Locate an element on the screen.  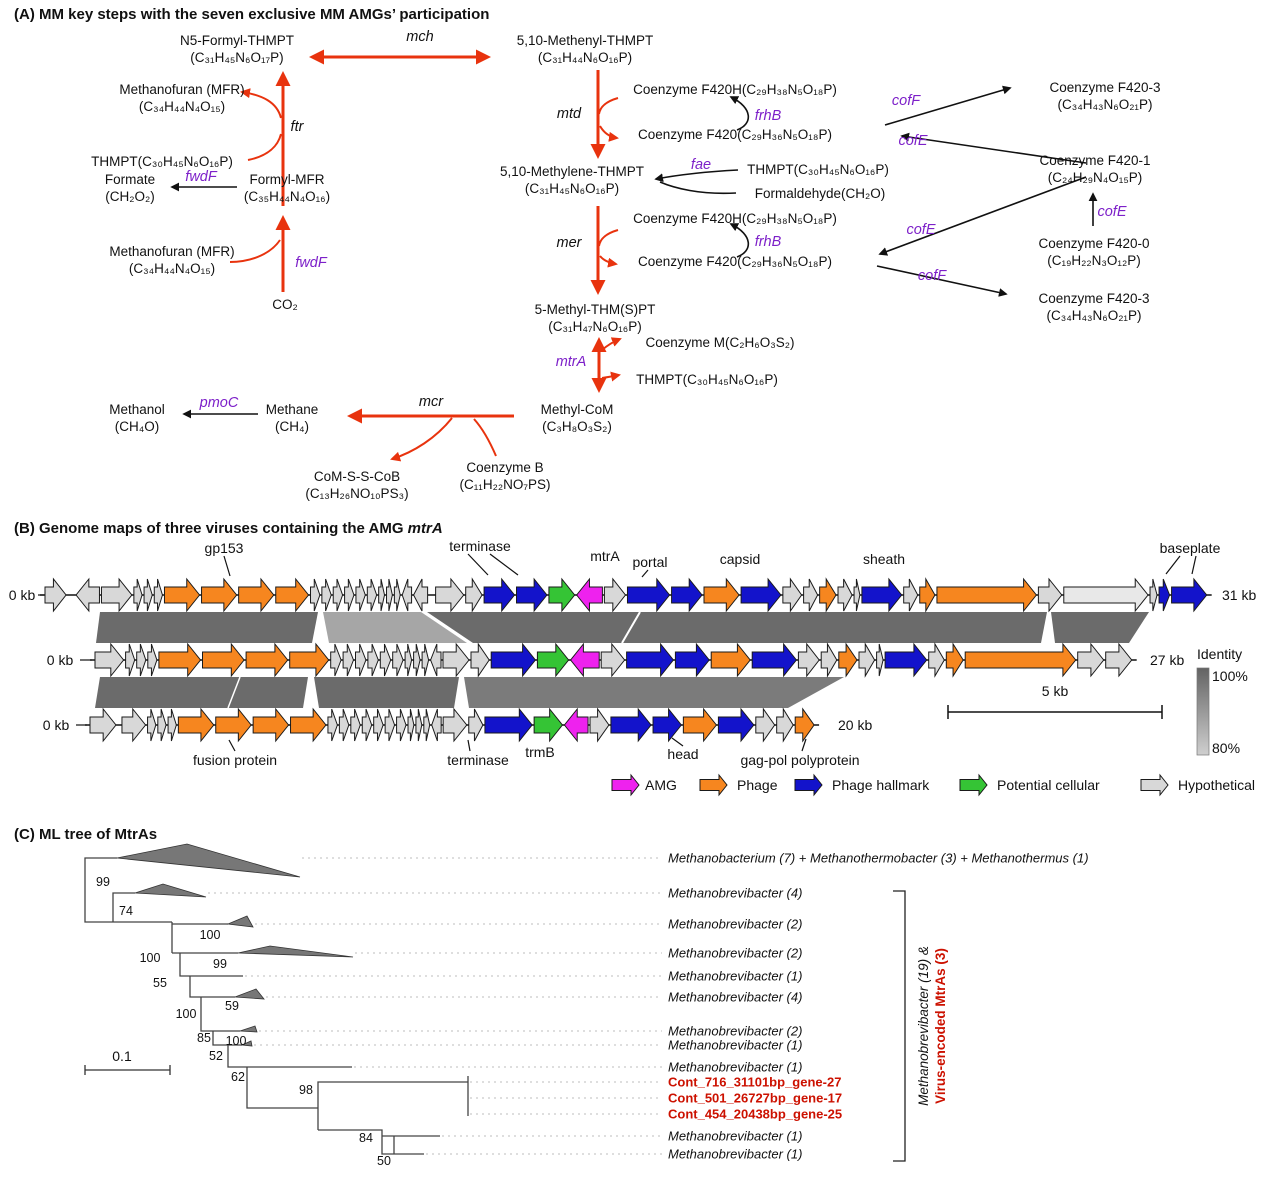
enzyme-cofF-2: cofF is located at coordinates (932, 276).